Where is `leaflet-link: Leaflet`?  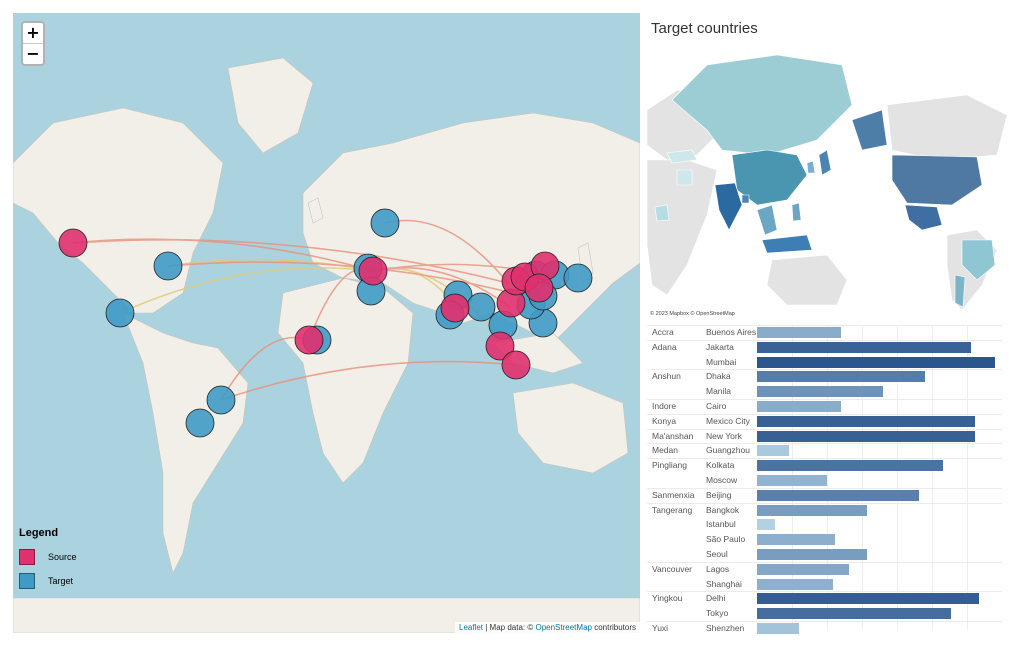 leaflet-link: Leaflet is located at coordinates (471, 627).